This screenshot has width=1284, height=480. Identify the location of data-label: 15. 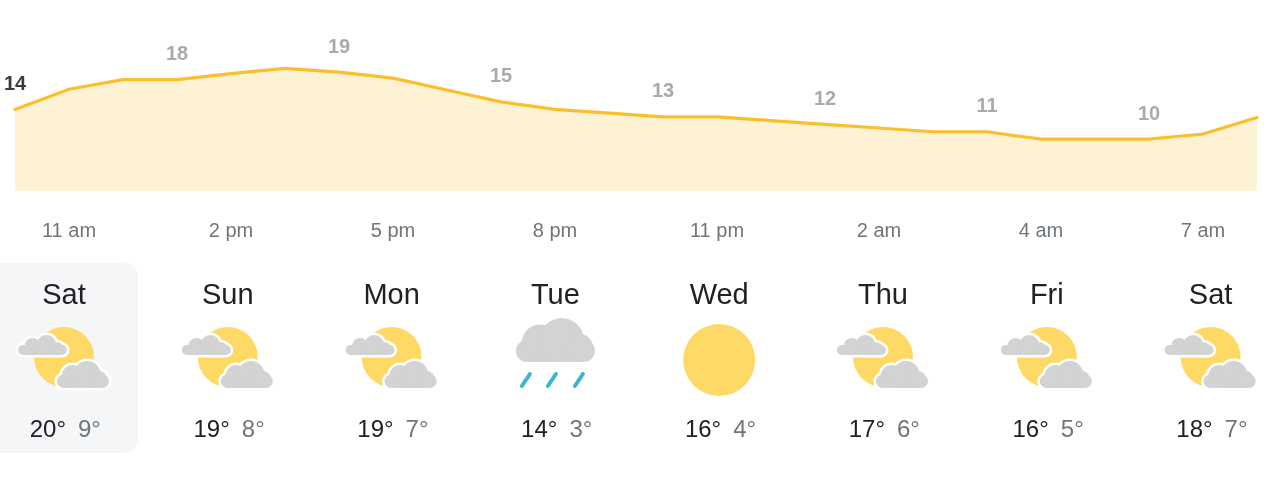
(501, 75).